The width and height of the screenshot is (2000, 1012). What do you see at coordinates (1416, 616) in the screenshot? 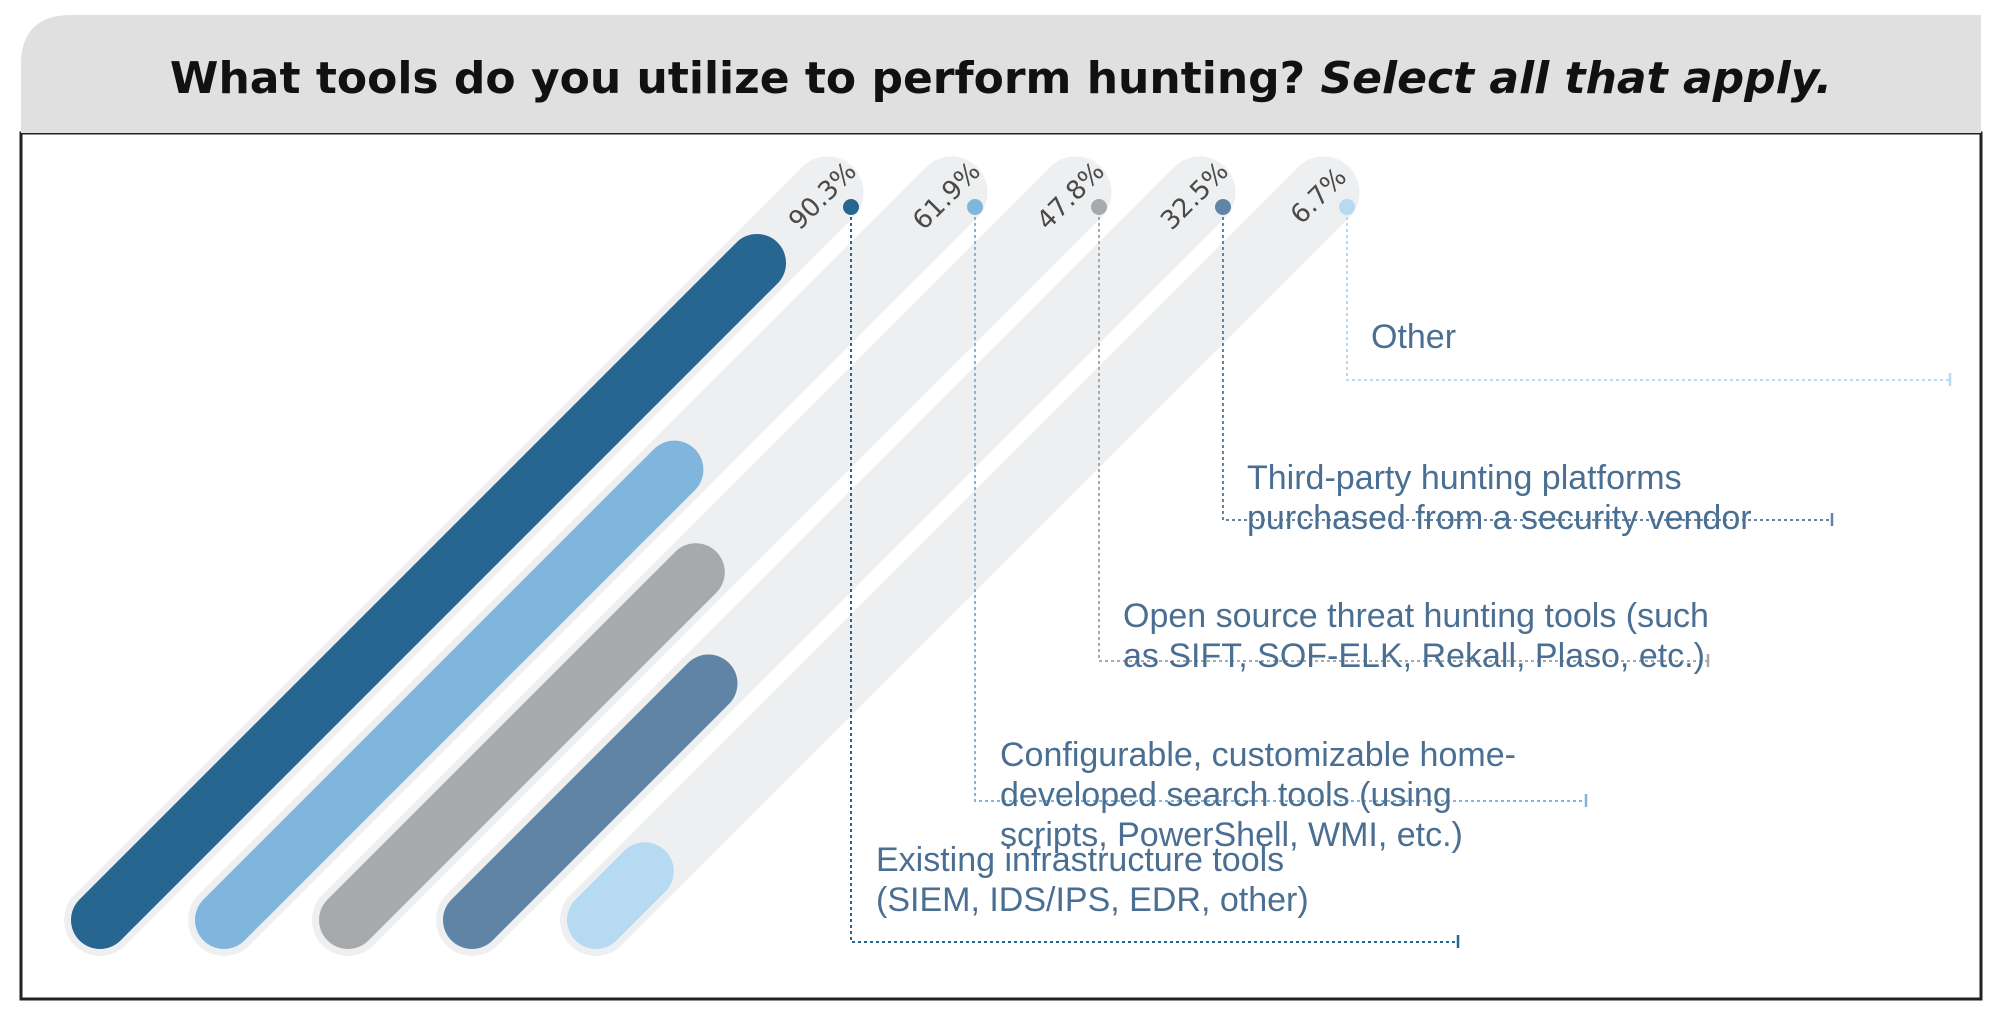
I see `category-label-line: Open source threat hunting tools (such` at bounding box center [1416, 616].